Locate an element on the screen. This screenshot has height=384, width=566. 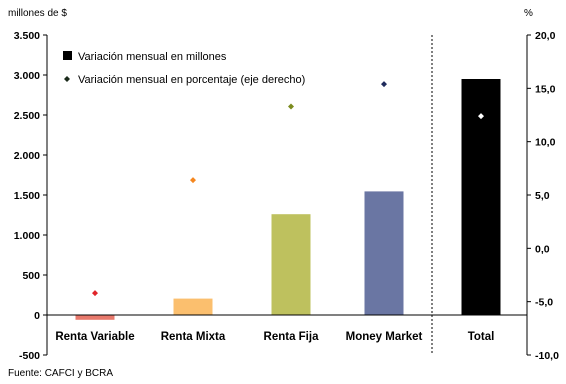
left-tick-label: 1.500 is located at coordinates (27, 196).